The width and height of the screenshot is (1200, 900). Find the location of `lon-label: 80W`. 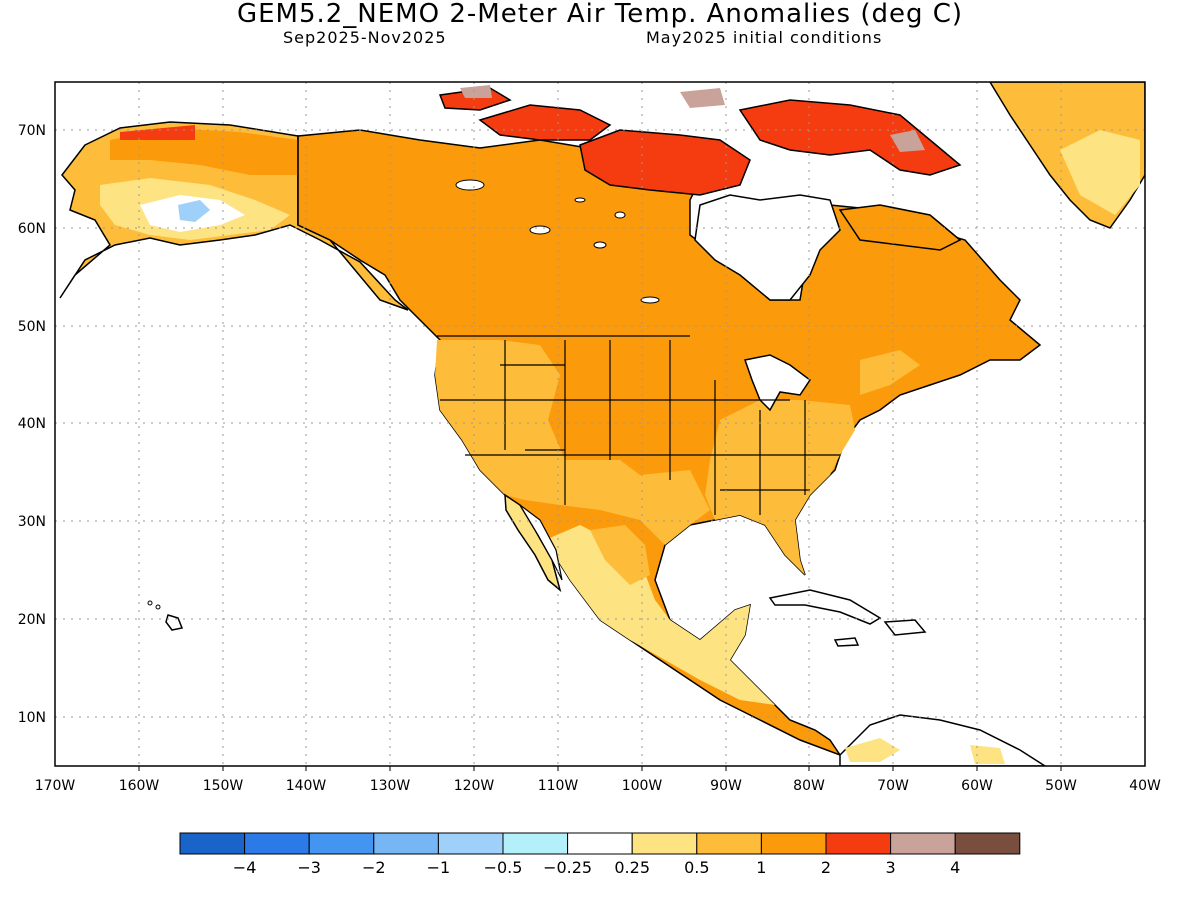

lon-label: 80W is located at coordinates (809, 786).